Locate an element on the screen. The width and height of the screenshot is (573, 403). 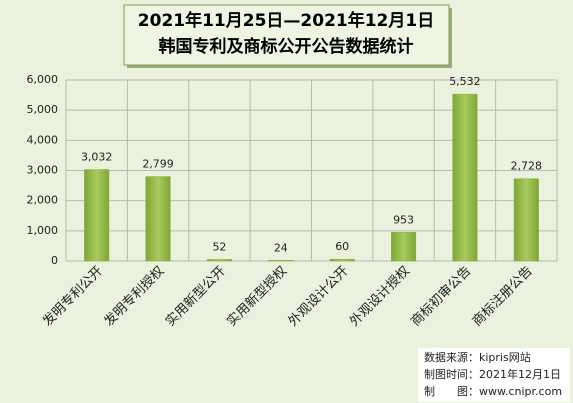
y-tick-label: 4,000 is located at coordinates (43, 139).